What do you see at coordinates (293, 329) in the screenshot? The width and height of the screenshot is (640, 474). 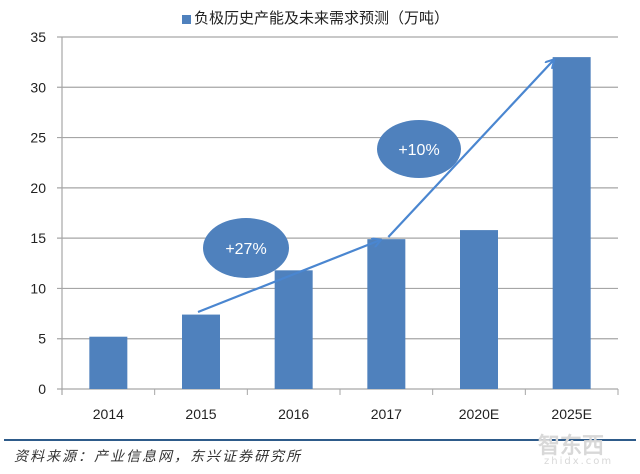 I see `bar-2016` at bounding box center [293, 329].